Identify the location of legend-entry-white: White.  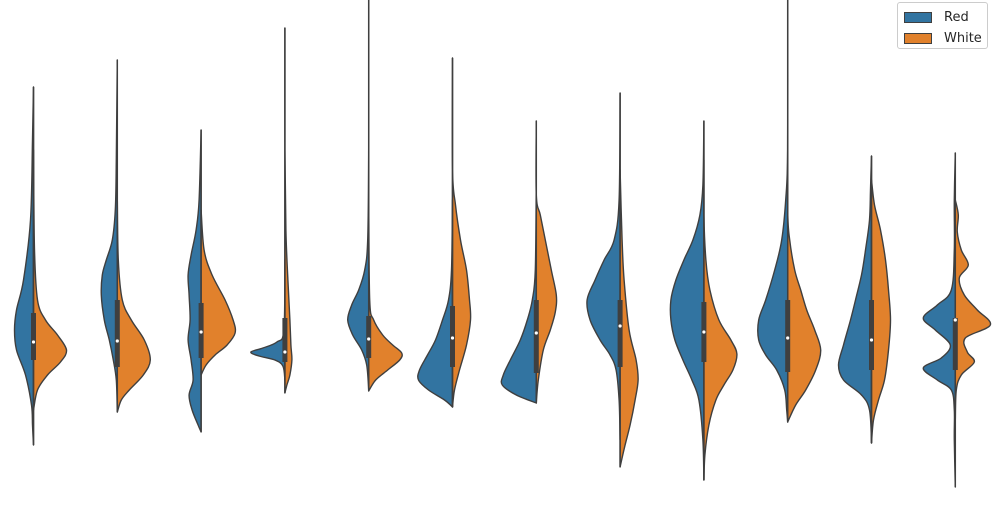
(943, 38).